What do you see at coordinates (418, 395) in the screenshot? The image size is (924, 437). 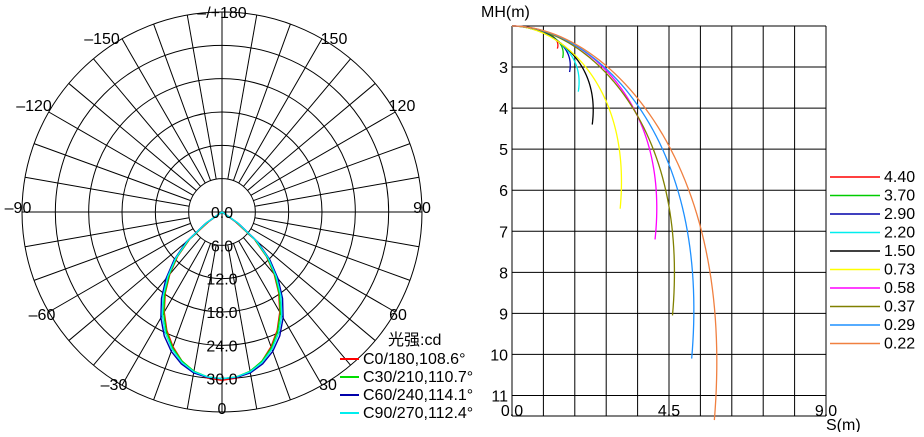 I see `polar-legend-label: C60/240,114.1°` at bounding box center [418, 395].